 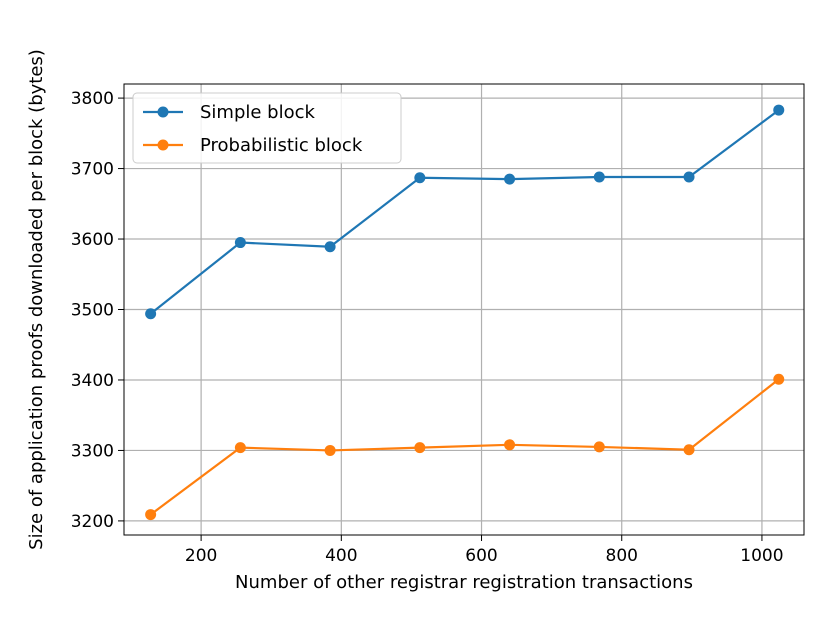 I want to click on y-tick-label: 3700, so click(x=92, y=170).